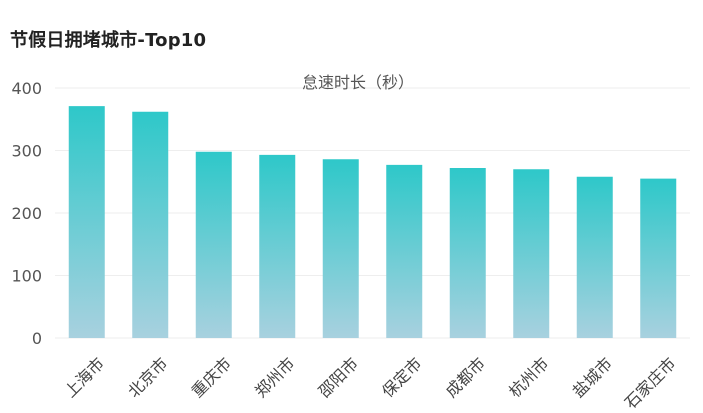  Describe the element at coordinates (370, 383) in the screenshot. I see `x-axis-labels: 上海市 北京市 重庆市 郑州市 邵阳市 保定市 成都市 杭州市 盐城市 石家庄市` at that location.